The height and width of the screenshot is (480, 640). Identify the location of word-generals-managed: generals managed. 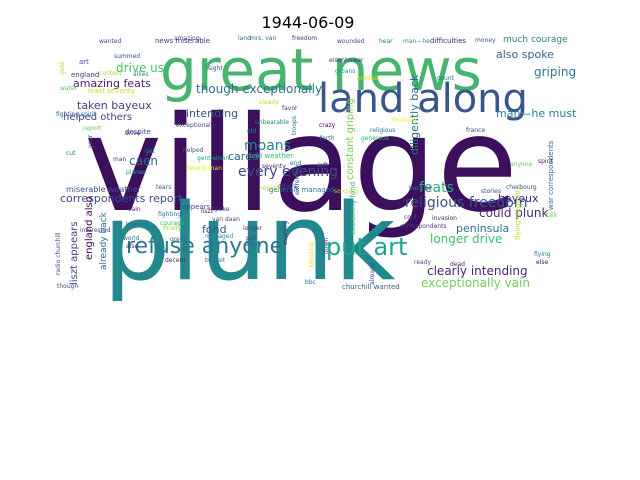
(302, 190).